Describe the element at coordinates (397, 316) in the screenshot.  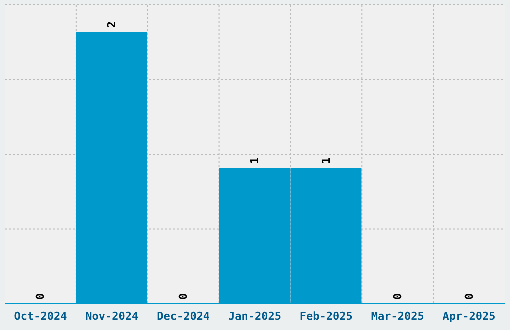
I see `x-tick-label: Mar-2025` at that location.